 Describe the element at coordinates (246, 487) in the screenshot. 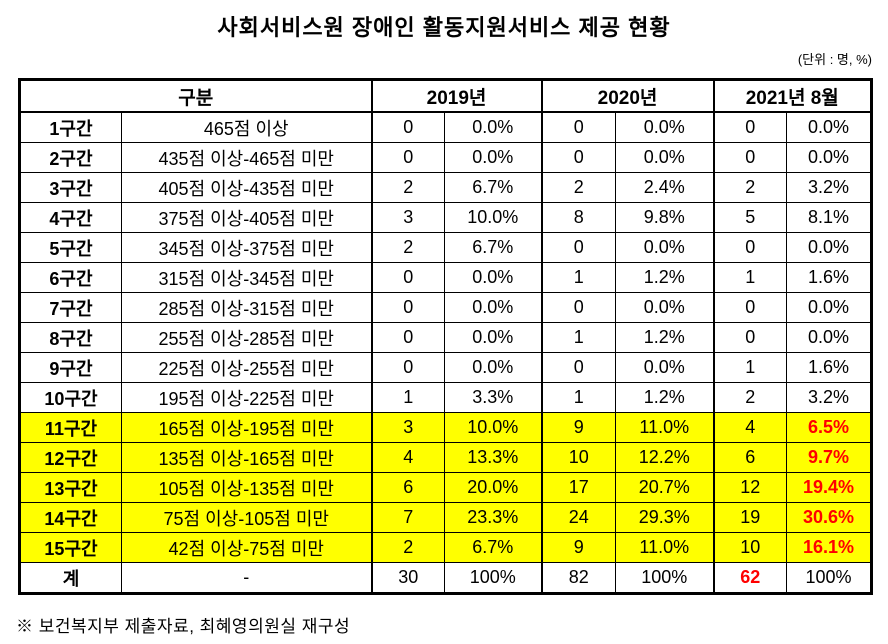

I see `row-range: 105점 이상-135점 미만` at that location.